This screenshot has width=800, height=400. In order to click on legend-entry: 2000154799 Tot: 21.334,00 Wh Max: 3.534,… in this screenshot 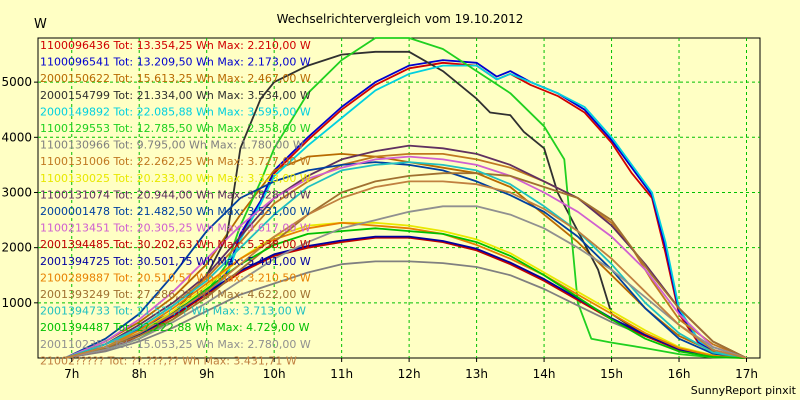, I will do `click(175, 95)`.